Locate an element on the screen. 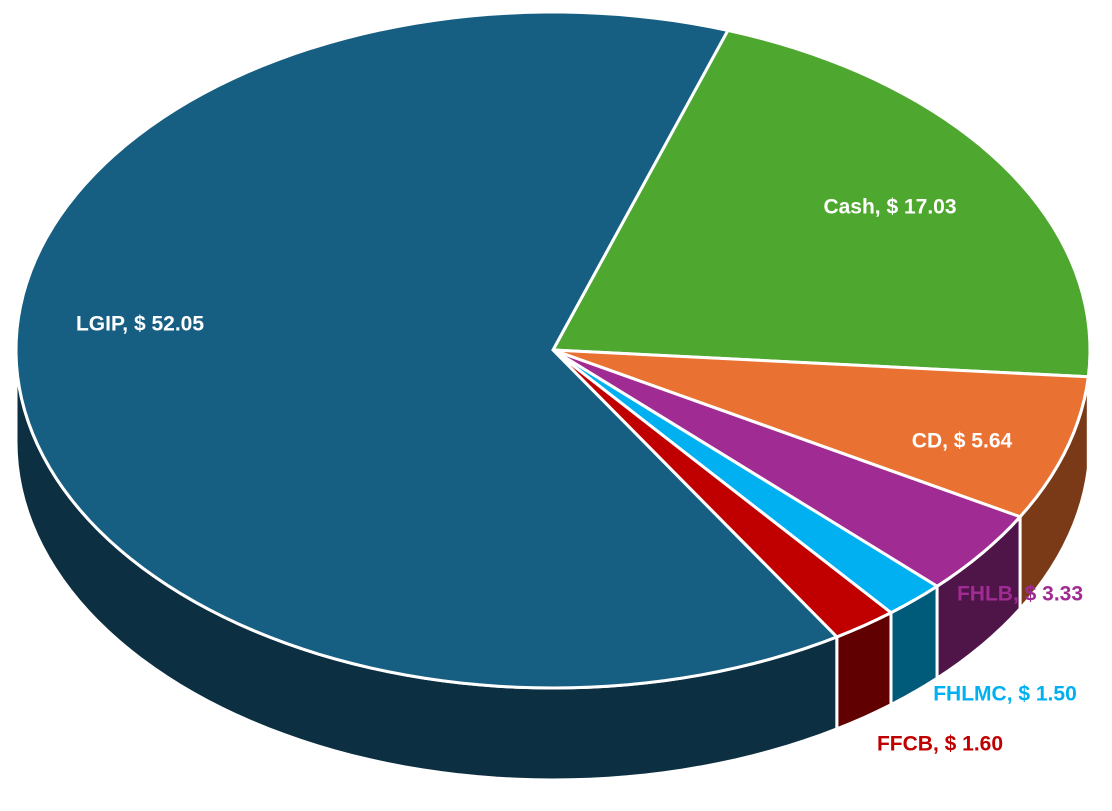 The height and width of the screenshot is (811, 1112). data-label: CD, $ 5.64 is located at coordinates (962, 441).